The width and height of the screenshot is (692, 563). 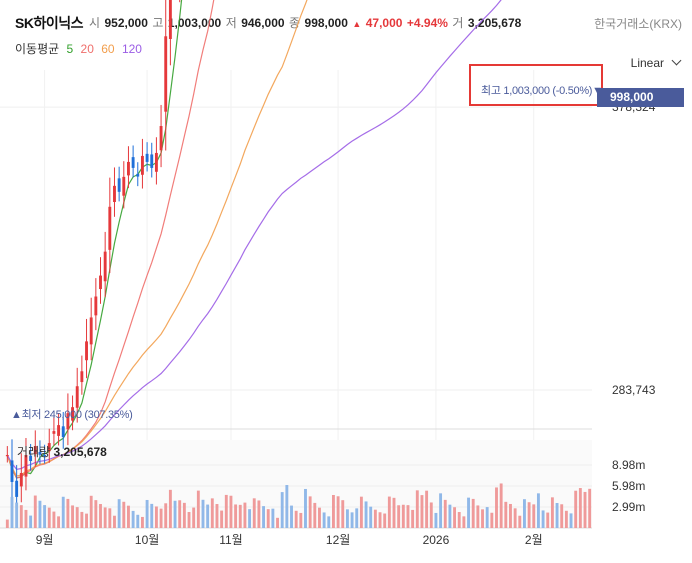 What do you see at coordinates (634, 390) in the screenshot?
I see `price-axis-tick: 283,743` at bounding box center [634, 390].